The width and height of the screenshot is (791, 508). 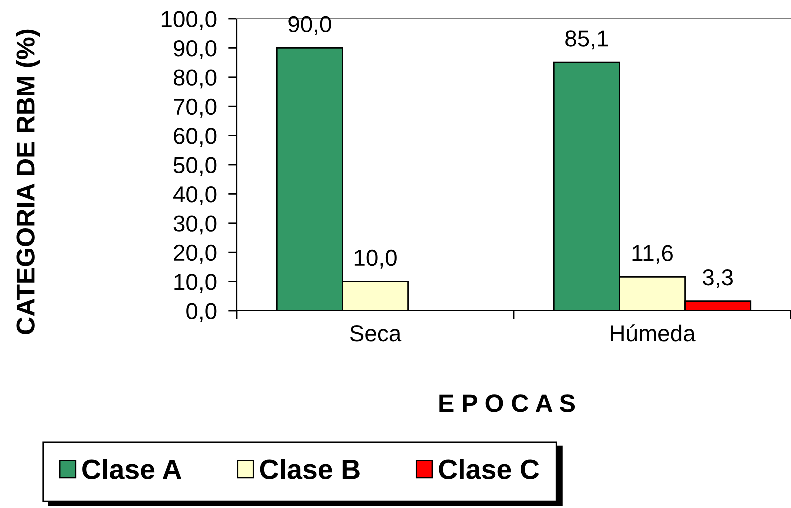 What do you see at coordinates (310, 26) in the screenshot?
I see `data-label: 90,0` at bounding box center [310, 26].